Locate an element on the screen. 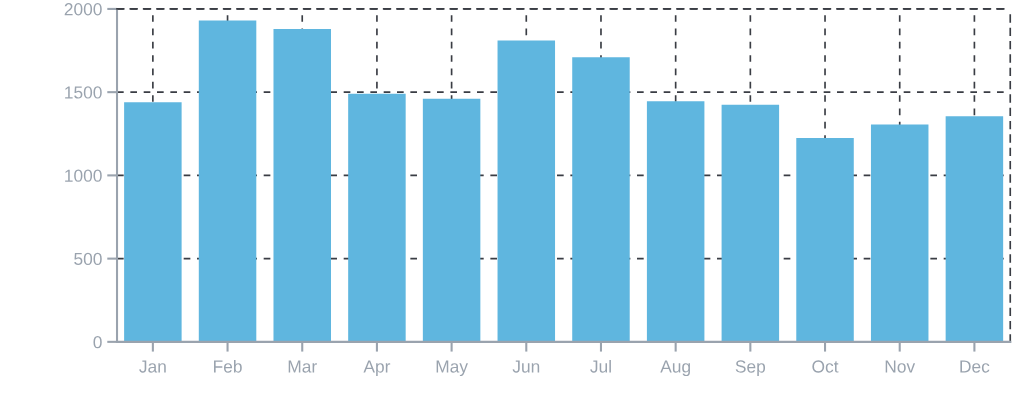 Image resolution: width=1022 pixels, height=406 pixels. y-tick-label: 500 is located at coordinates (88, 259).